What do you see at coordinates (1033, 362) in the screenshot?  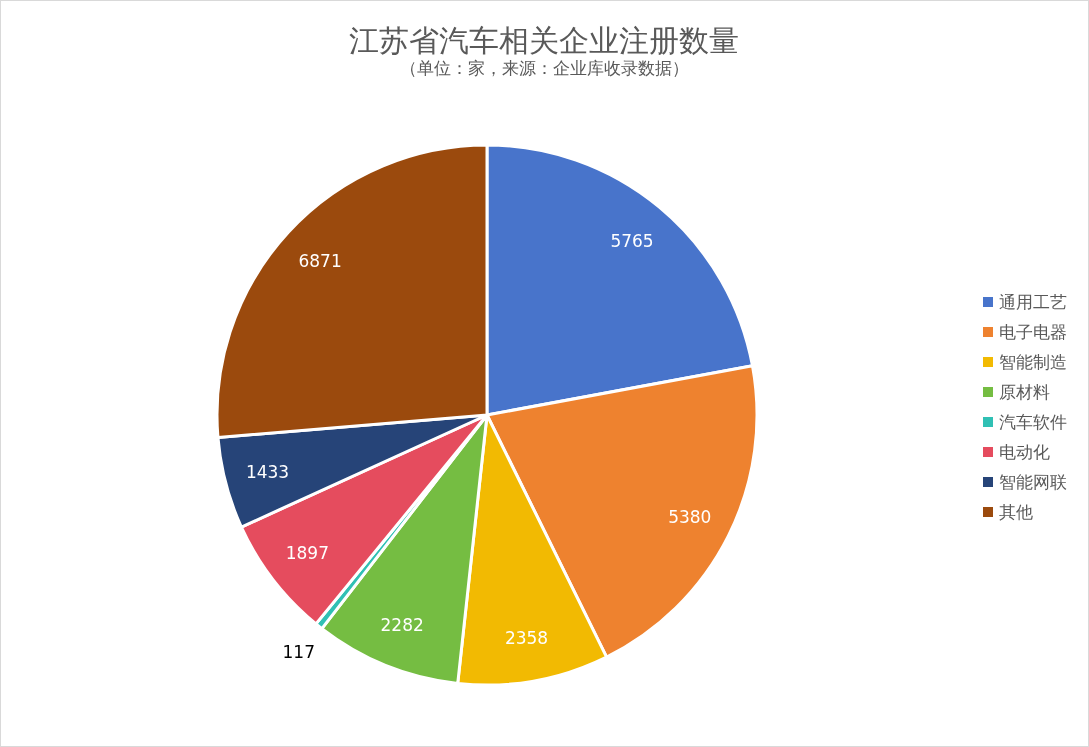 I see `legend-label: 智能制造` at bounding box center [1033, 362].